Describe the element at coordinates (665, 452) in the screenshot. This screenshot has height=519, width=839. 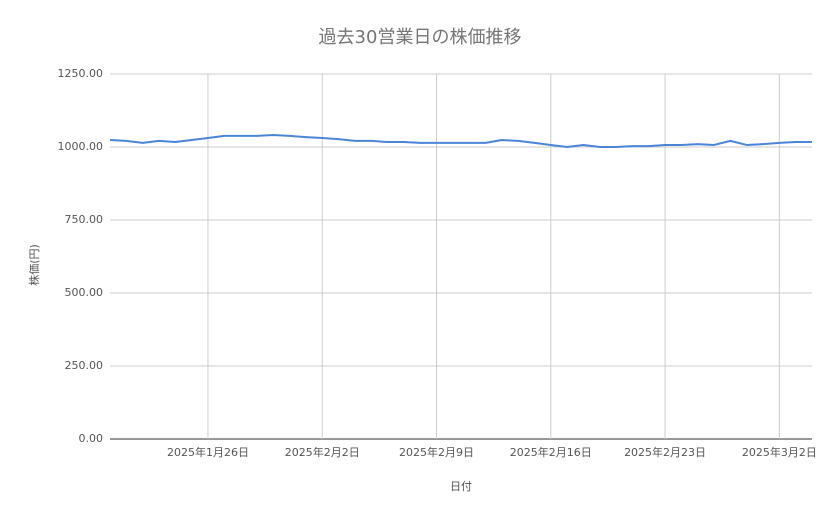
I see `x-tick-label: 2025年2月23日` at that location.